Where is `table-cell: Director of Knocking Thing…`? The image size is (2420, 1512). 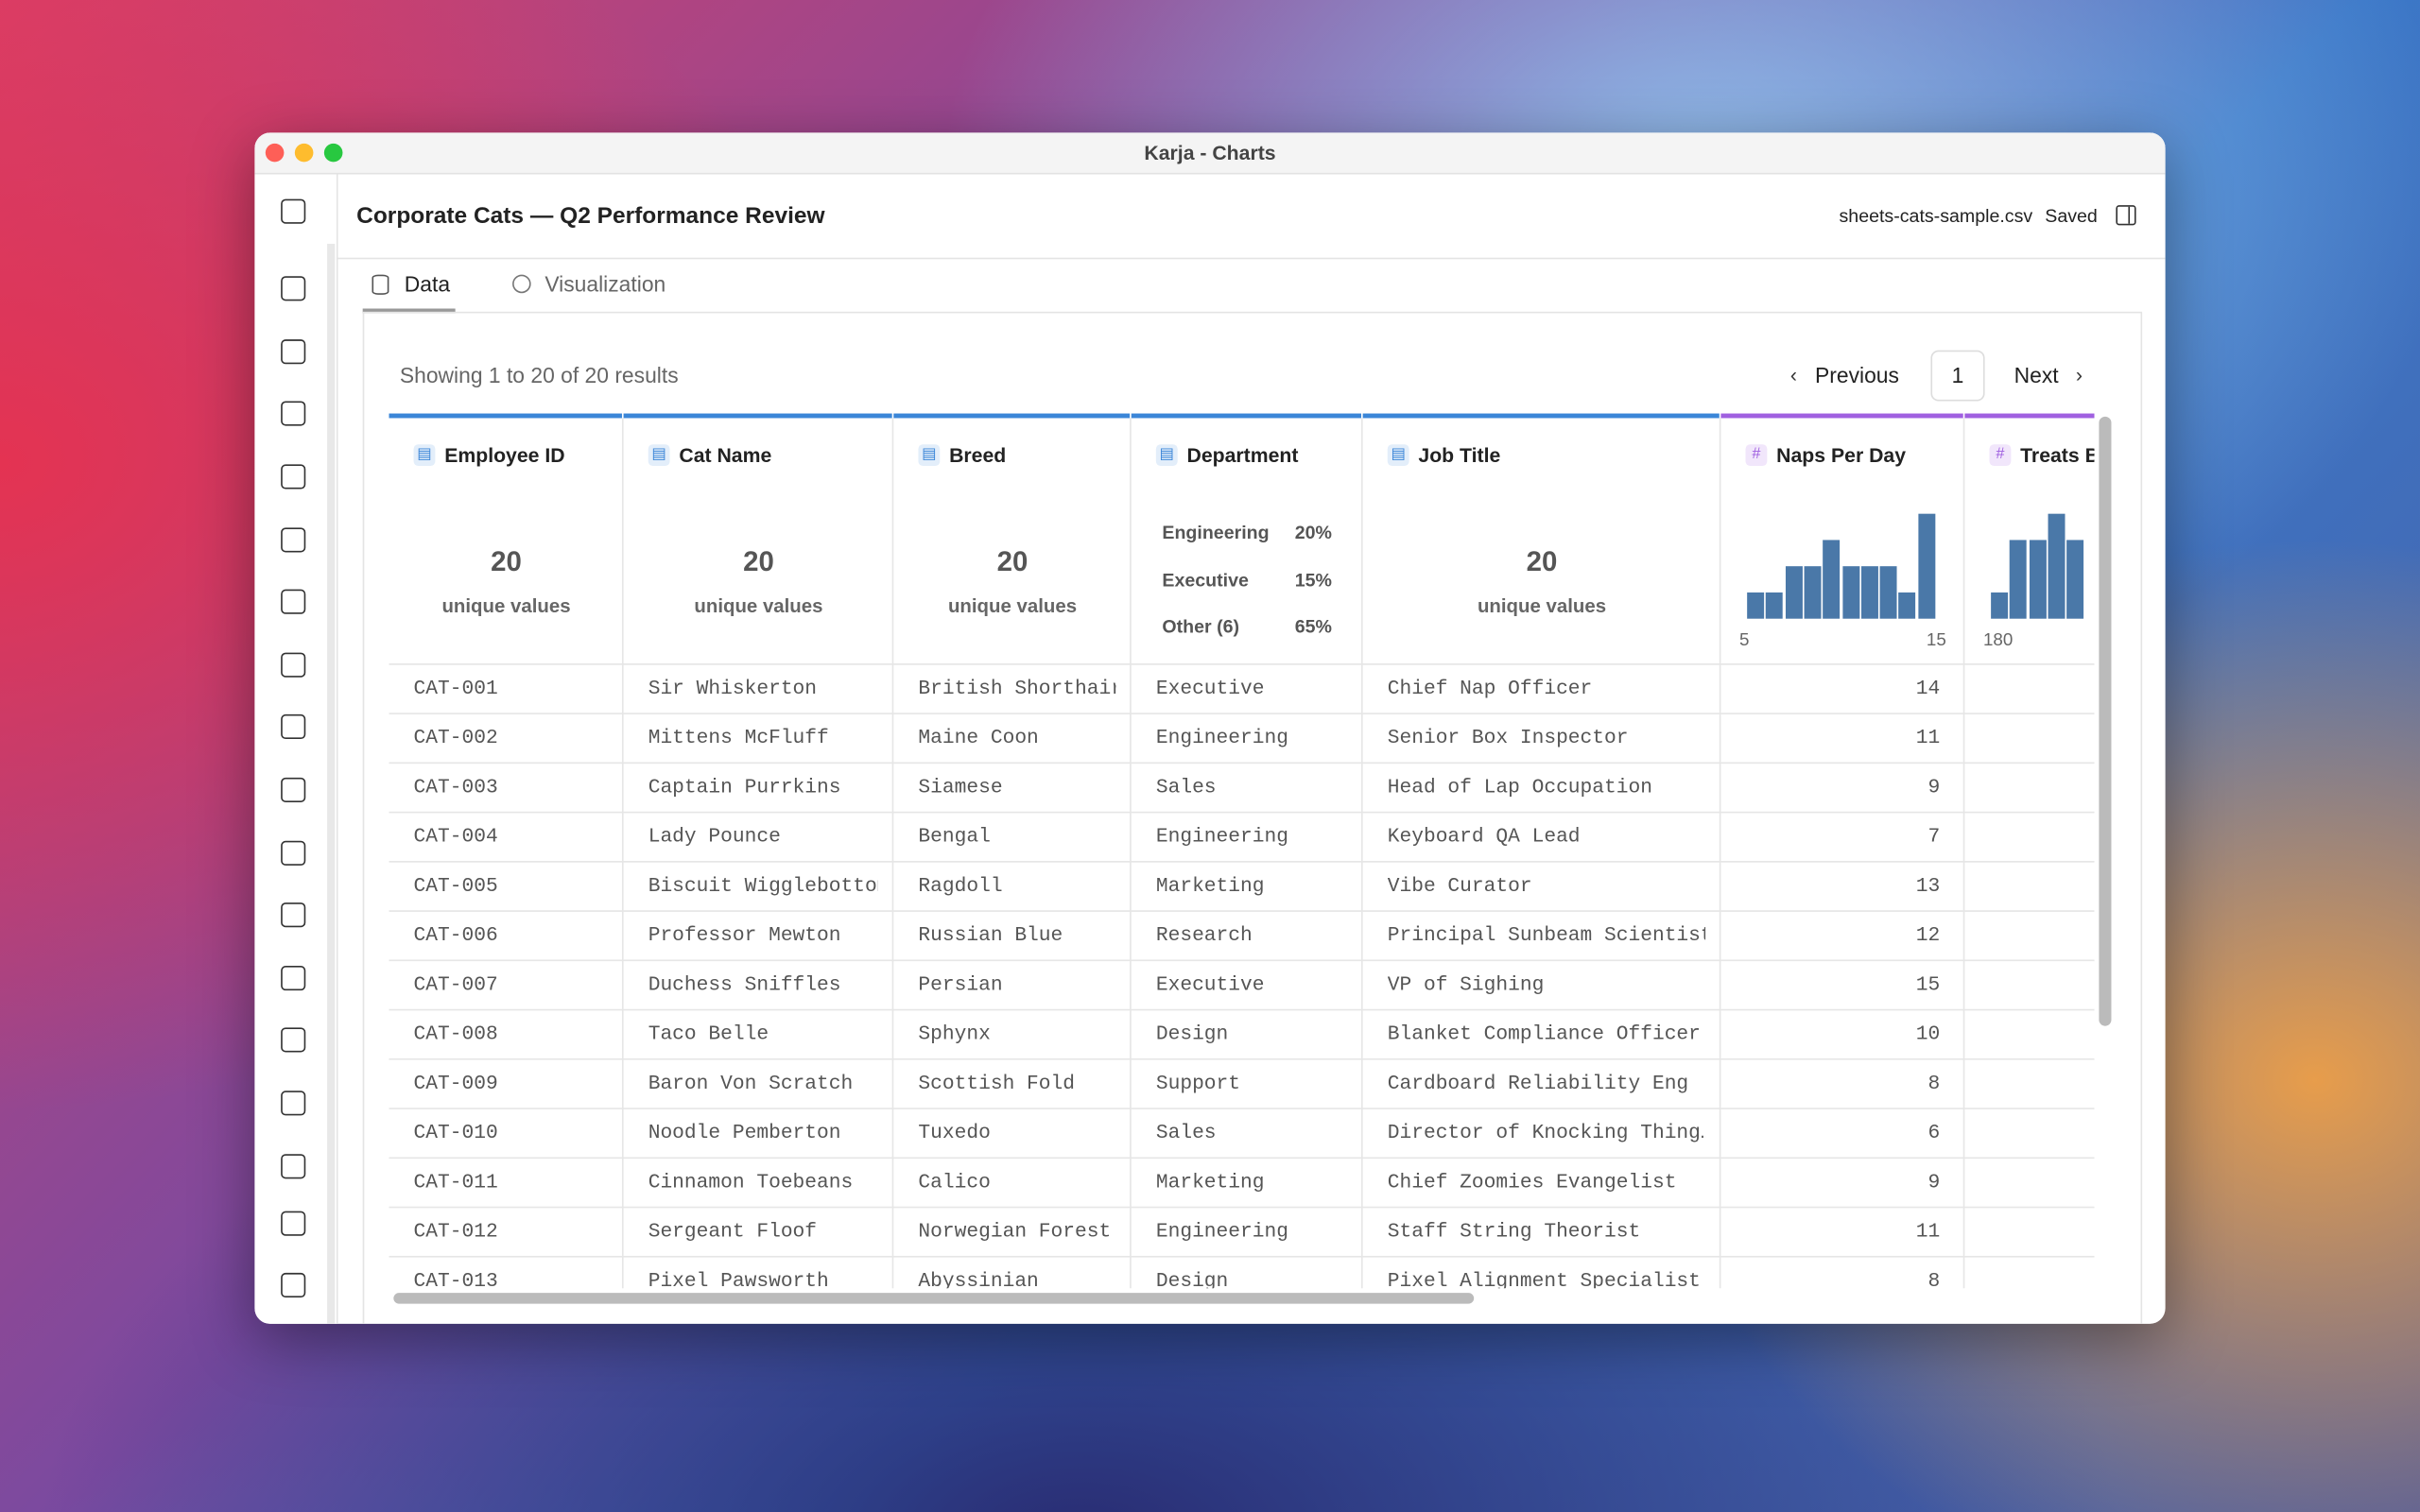
table-cell: Director of Knocking Thing… is located at coordinates (1546, 1132).